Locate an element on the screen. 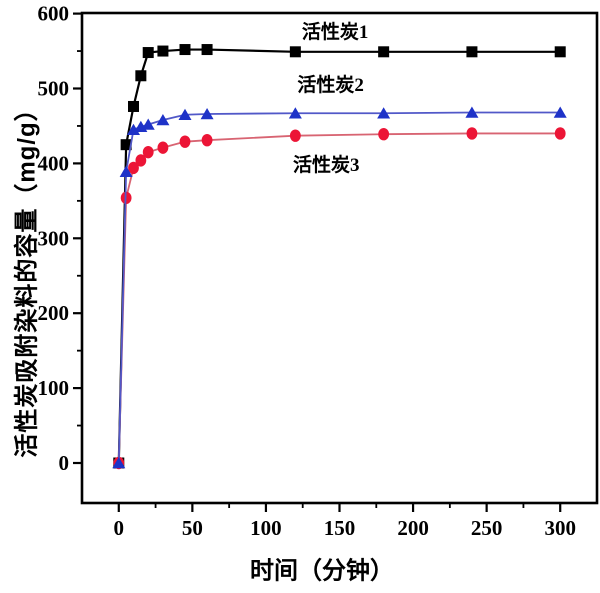 The height and width of the screenshot is (593, 600). series-label-1: 活性炭1 is located at coordinates (335, 31).